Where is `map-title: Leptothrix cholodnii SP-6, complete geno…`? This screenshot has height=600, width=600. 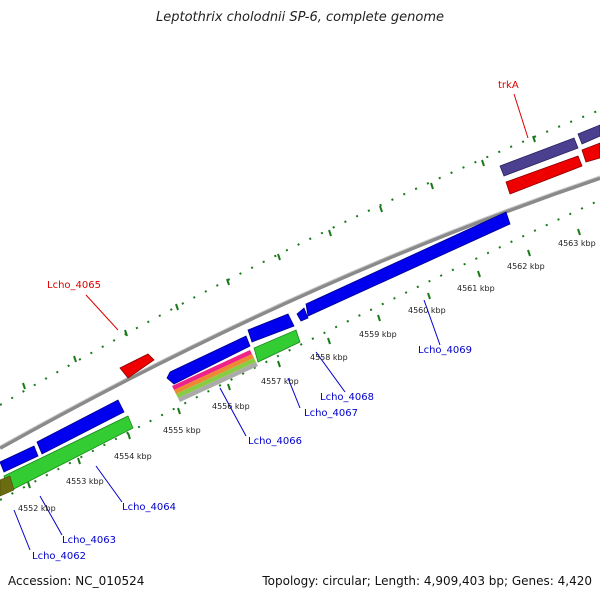 map-title: Leptothrix cholodnii SP-6, complete geno… is located at coordinates (300, 17).